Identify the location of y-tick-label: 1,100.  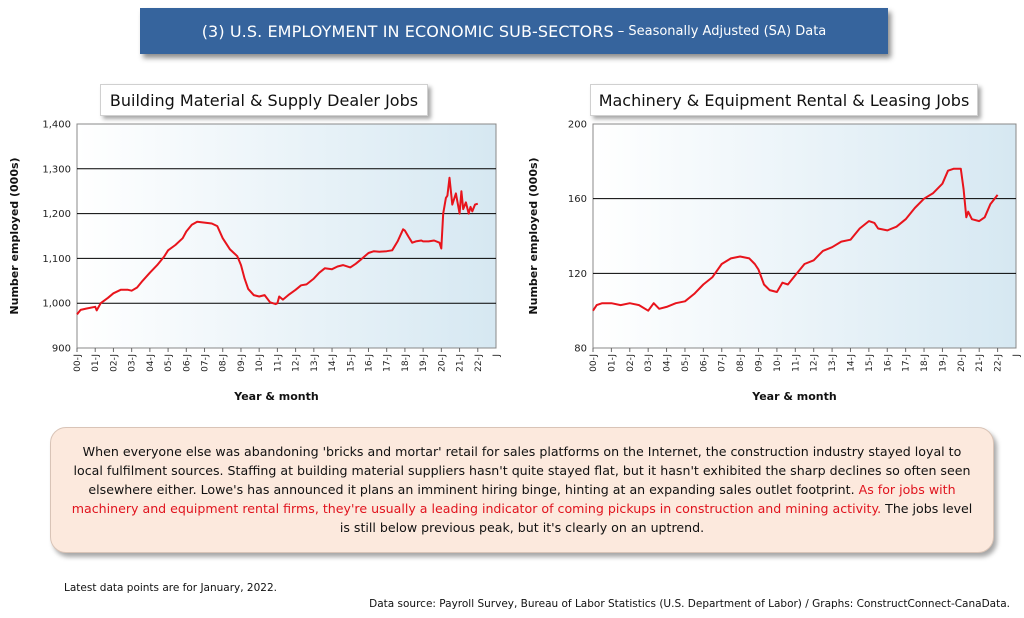
(56, 259).